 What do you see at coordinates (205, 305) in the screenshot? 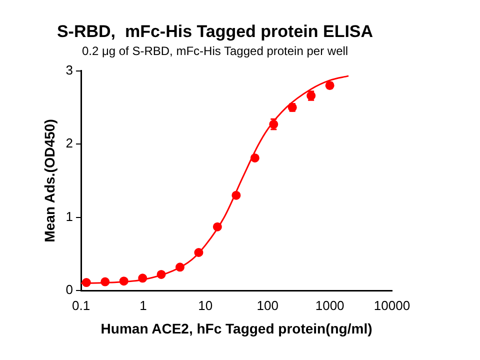
I see `x-tick-label: 10` at bounding box center [205, 305].